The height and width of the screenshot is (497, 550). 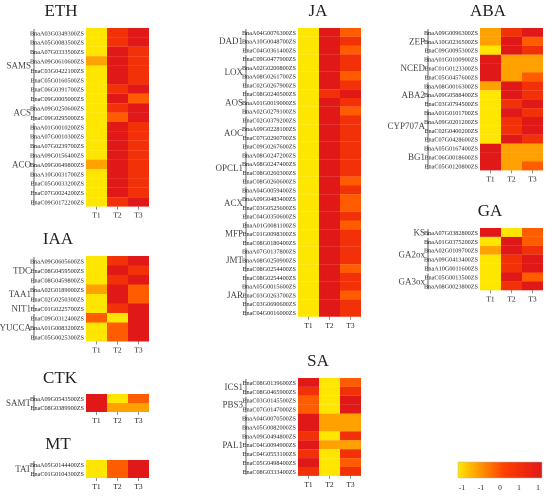 What do you see at coordinates (57, 337) in the screenshot?
I see `gene-label: BnaC05G0025300ZS` at bounding box center [57, 337].